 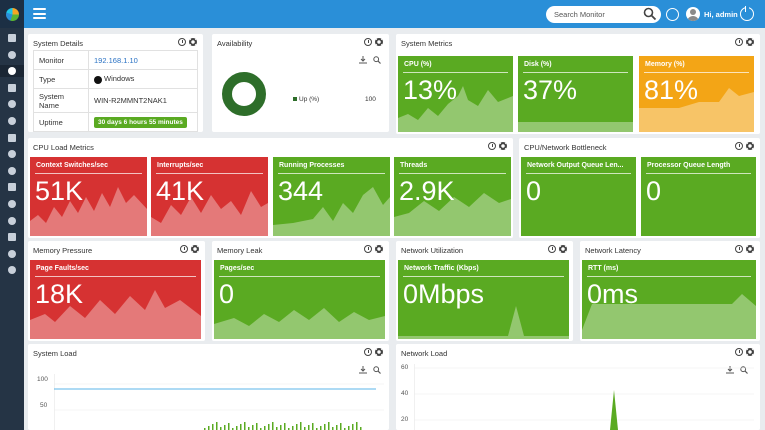 I want to click on detail-key: Monitor, so click(x=61, y=60).